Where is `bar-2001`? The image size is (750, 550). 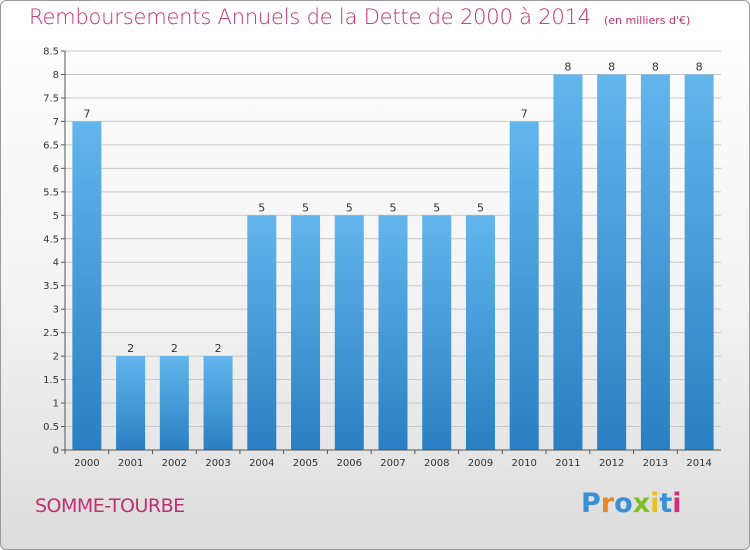 bar-2001 is located at coordinates (131, 403).